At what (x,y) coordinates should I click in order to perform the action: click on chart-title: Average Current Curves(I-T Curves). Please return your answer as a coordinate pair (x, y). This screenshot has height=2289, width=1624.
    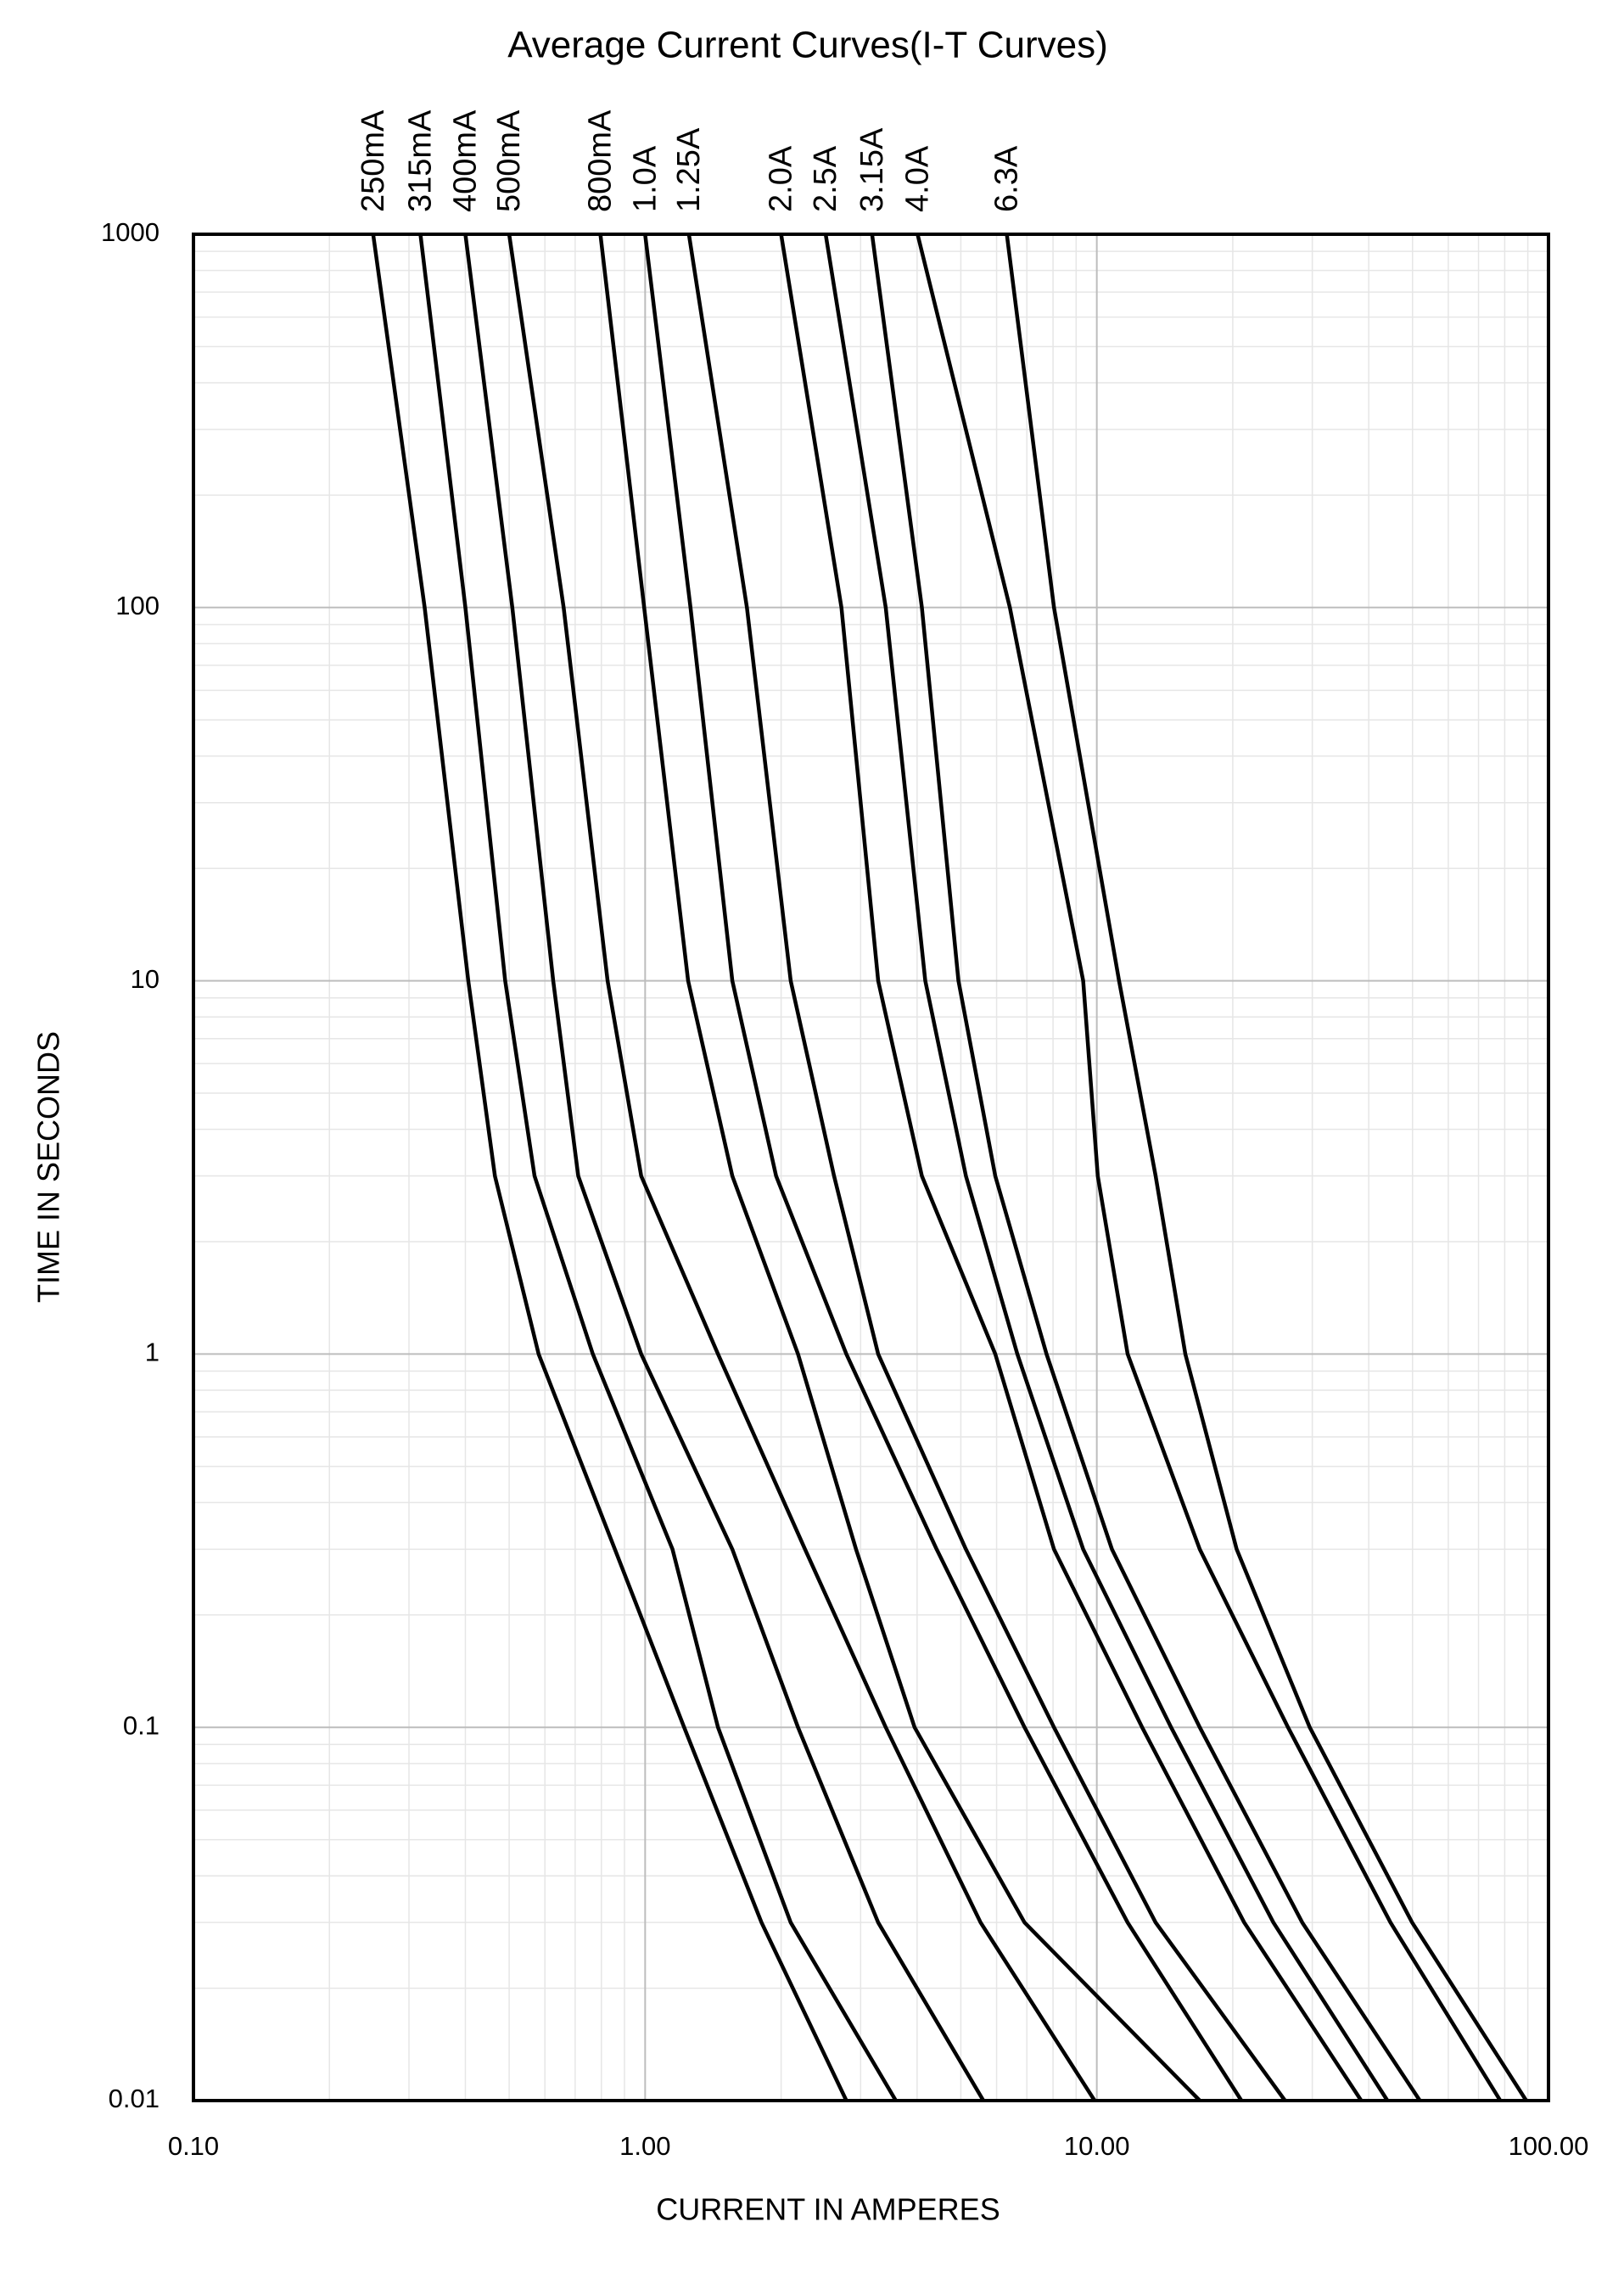
    Looking at the image, I should click on (807, 45).